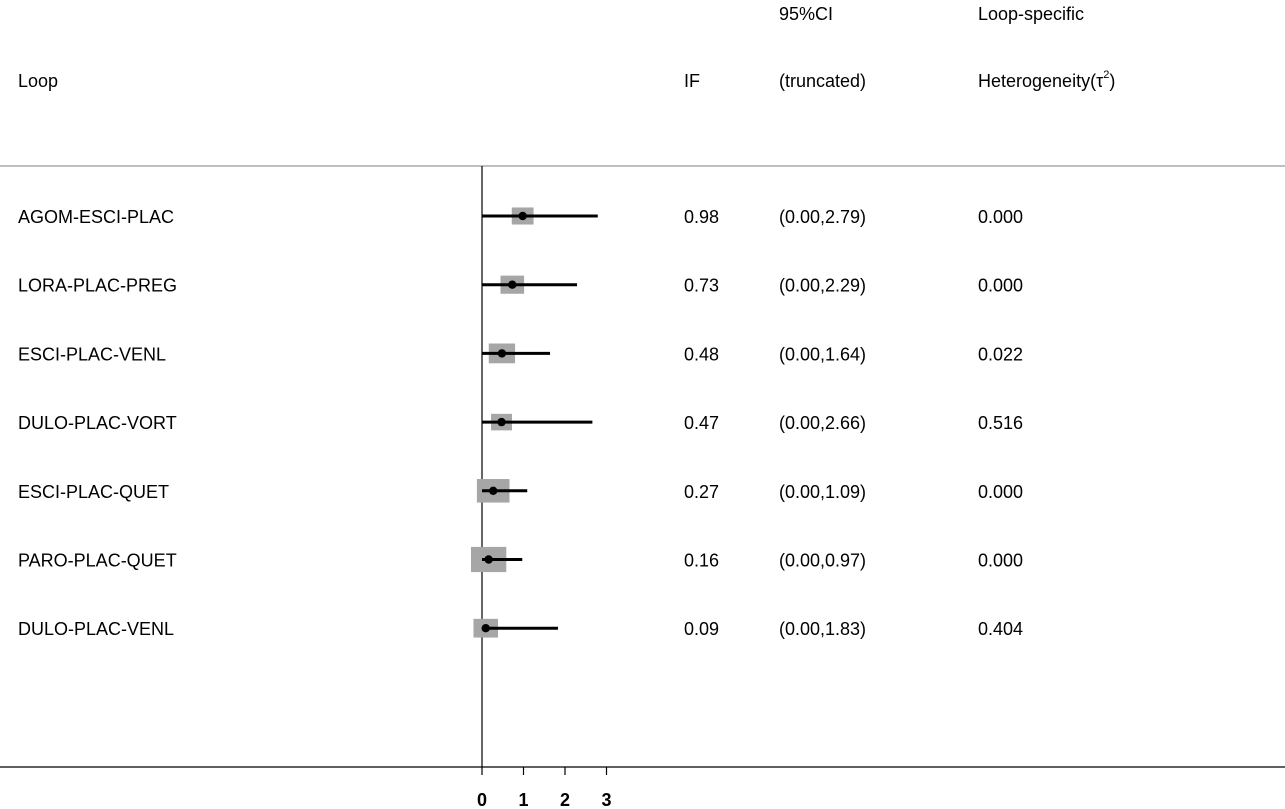  What do you see at coordinates (520, 285) in the screenshot?
I see `forest-row: LORA-PLAC-PREG 0.73 (0.00,2.29) 0.000` at bounding box center [520, 285].